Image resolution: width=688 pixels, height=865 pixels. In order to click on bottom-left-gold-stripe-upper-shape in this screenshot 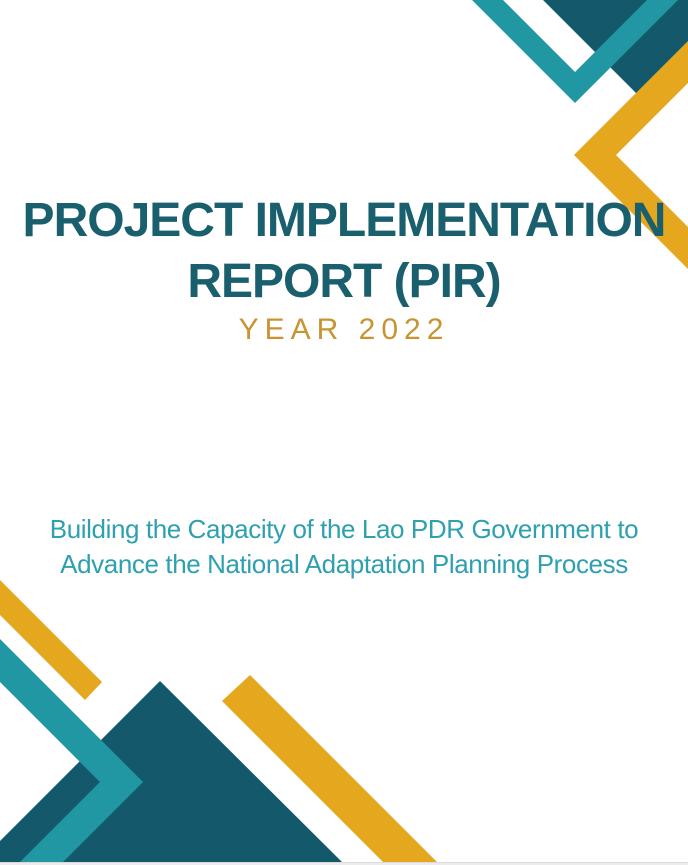, I will do `click(51, 640)`.